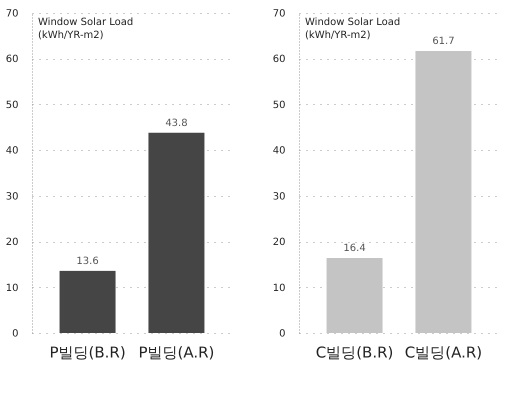 Image resolution: width=523 pixels, height=407 pixels. What do you see at coordinates (354, 248) in the screenshot?
I see `data-label: 16.4` at bounding box center [354, 248].